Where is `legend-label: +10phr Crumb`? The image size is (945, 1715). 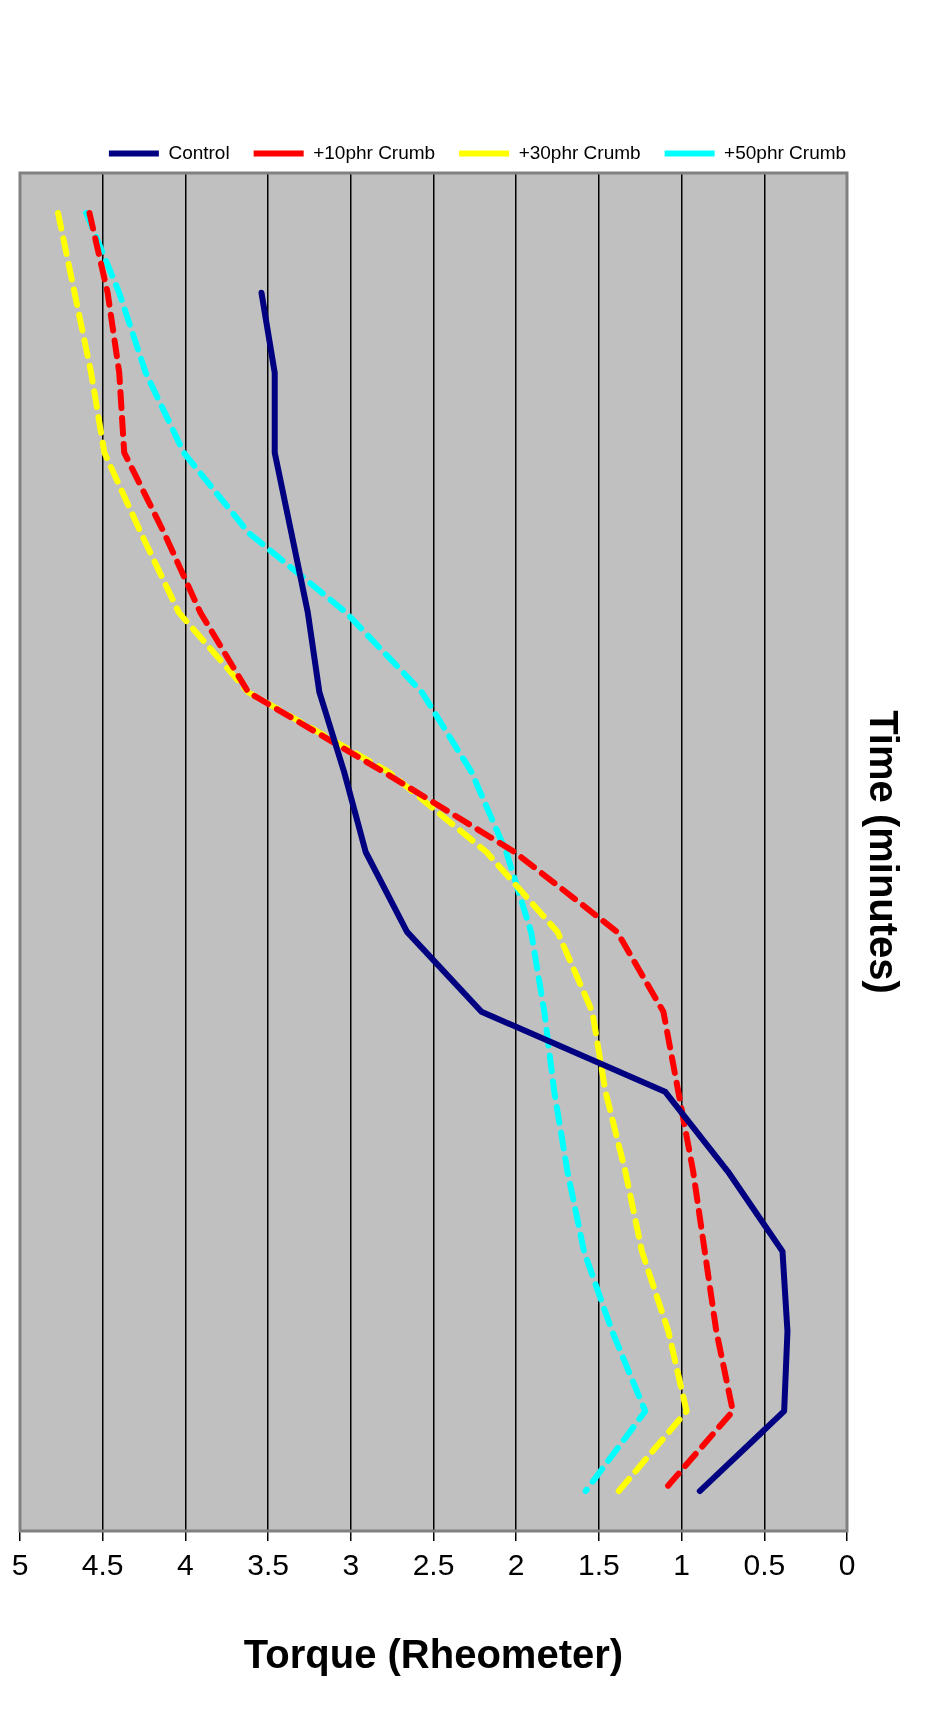
legend-label: +10phr Crumb is located at coordinates (374, 152).